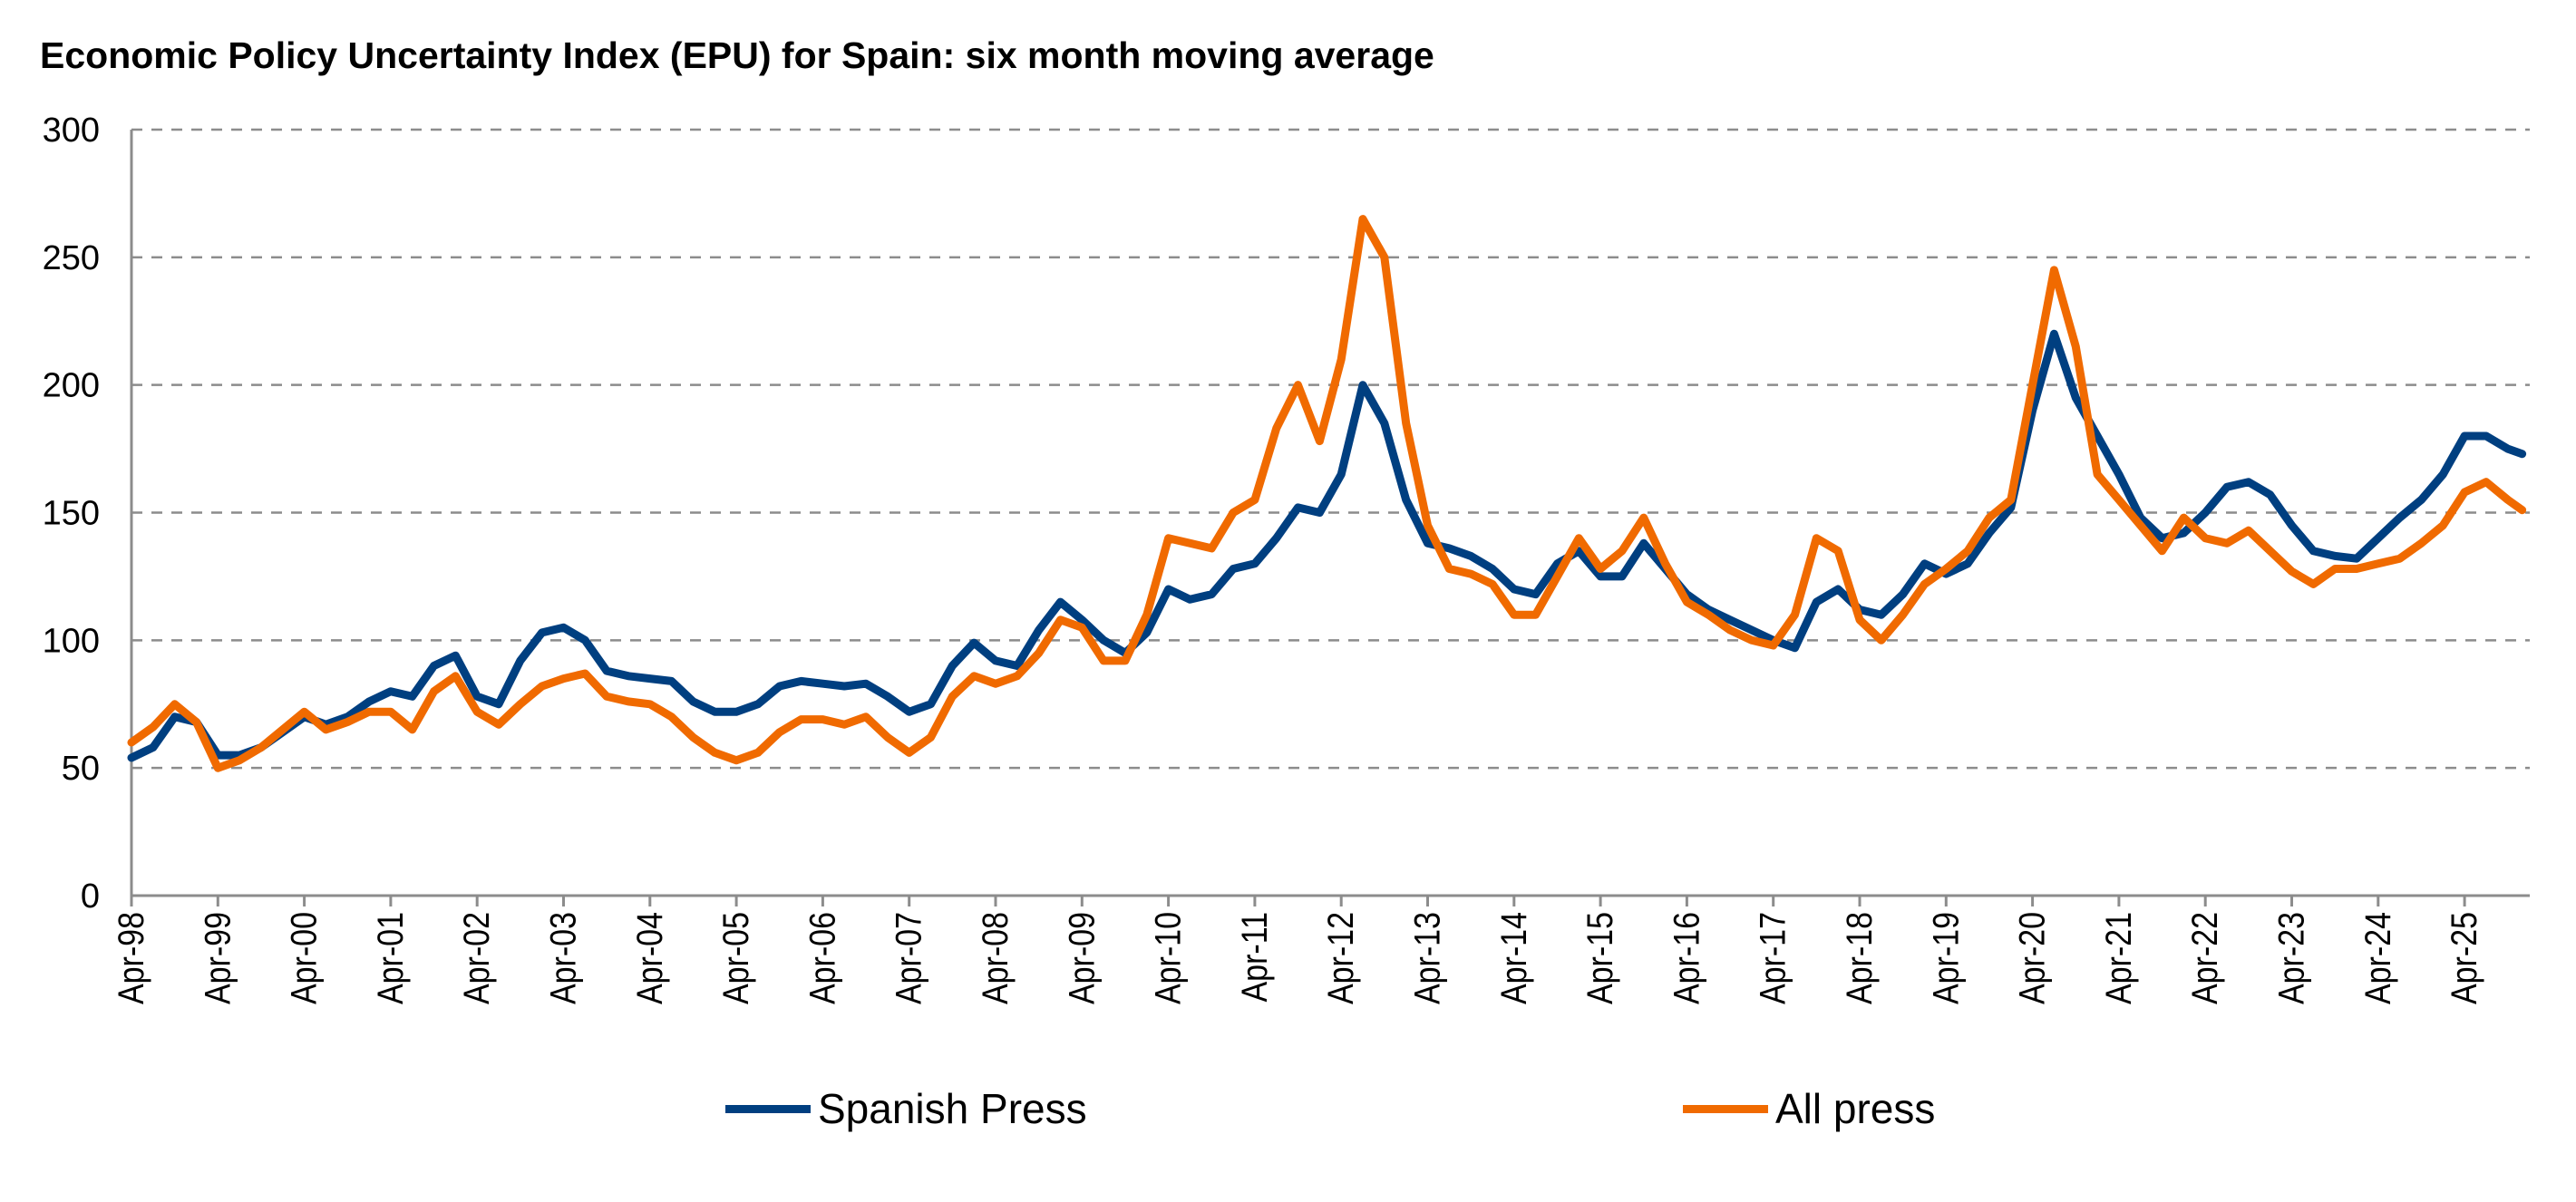  Describe the element at coordinates (303, 958) in the screenshot. I see `x-tick-label: Apr-00` at that location.